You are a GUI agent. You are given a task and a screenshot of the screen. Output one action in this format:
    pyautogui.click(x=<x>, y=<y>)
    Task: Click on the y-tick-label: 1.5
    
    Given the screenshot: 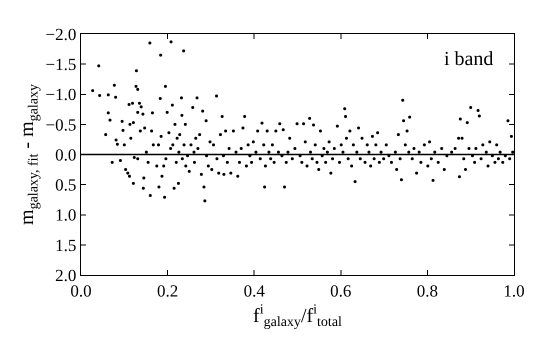 What is the action you would take?
    pyautogui.click(x=65, y=245)
    